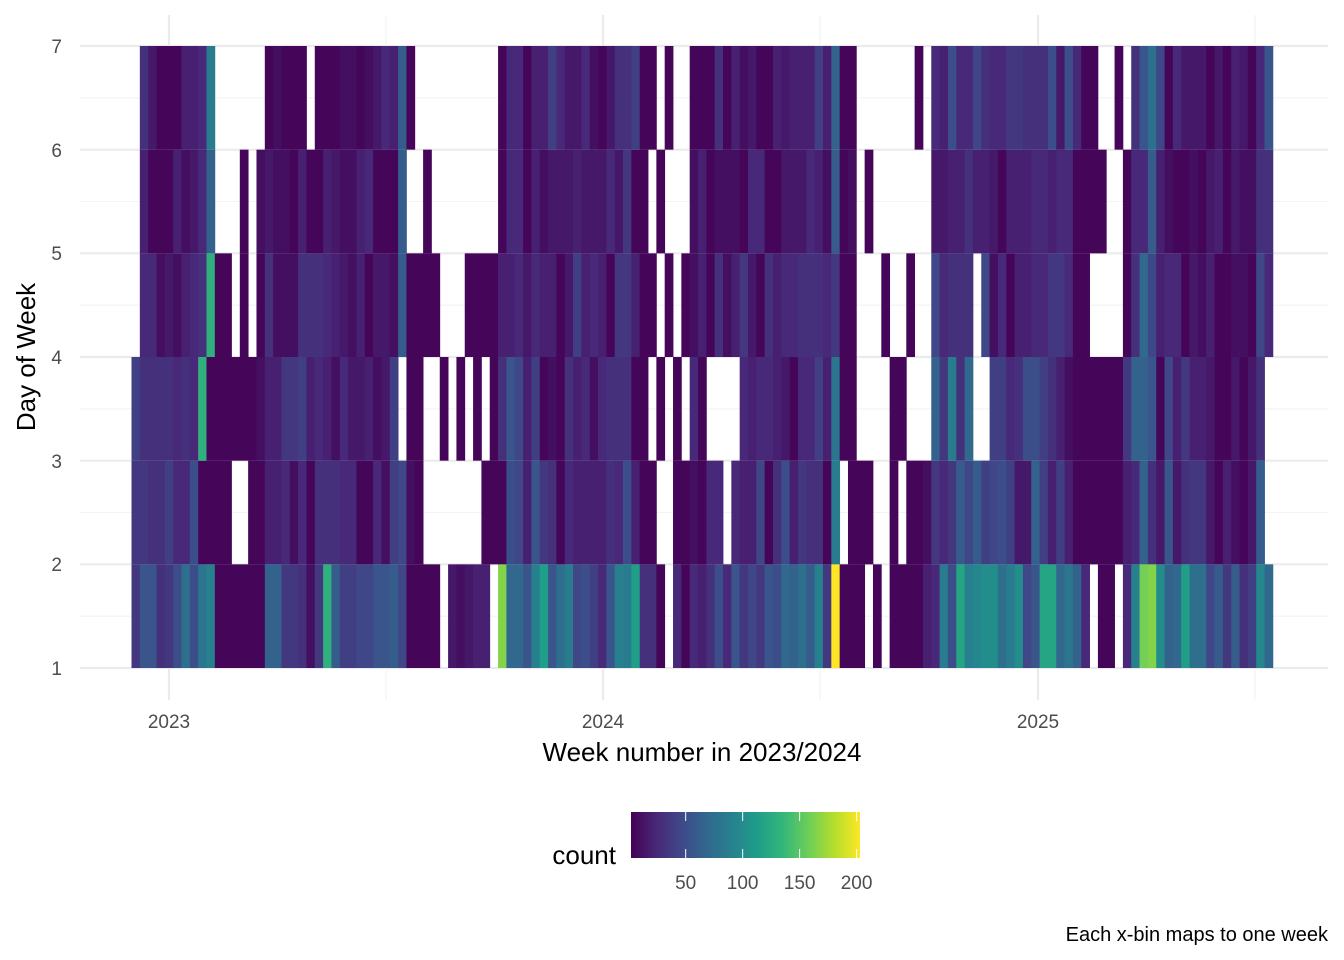  I want to click on y-axis: 1 2 3 4 5 6 7 Day of Week, so click(36, 358).